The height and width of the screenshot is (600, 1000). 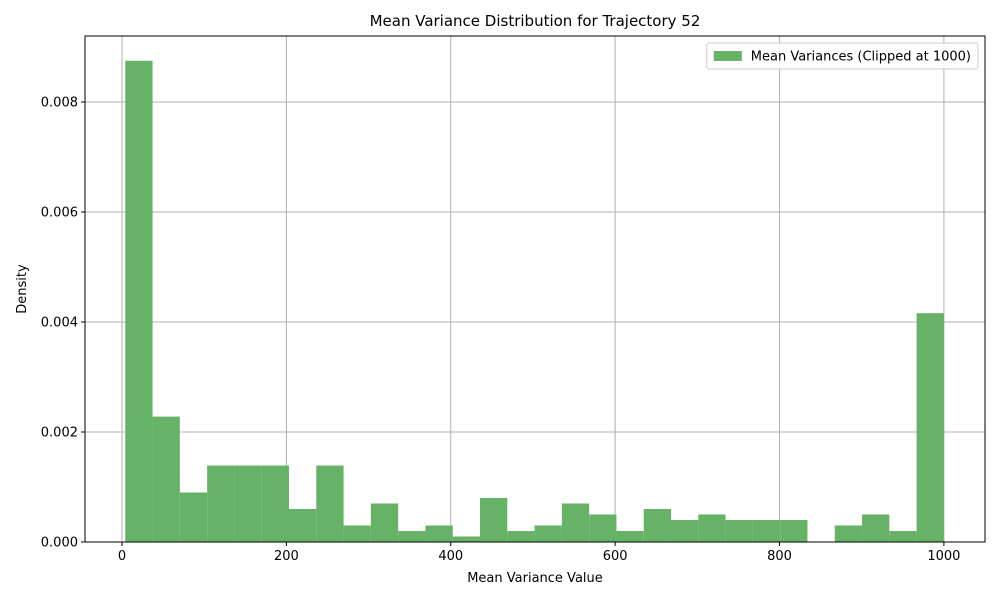 What do you see at coordinates (727, 56) in the screenshot?
I see `legend-swatch` at bounding box center [727, 56].